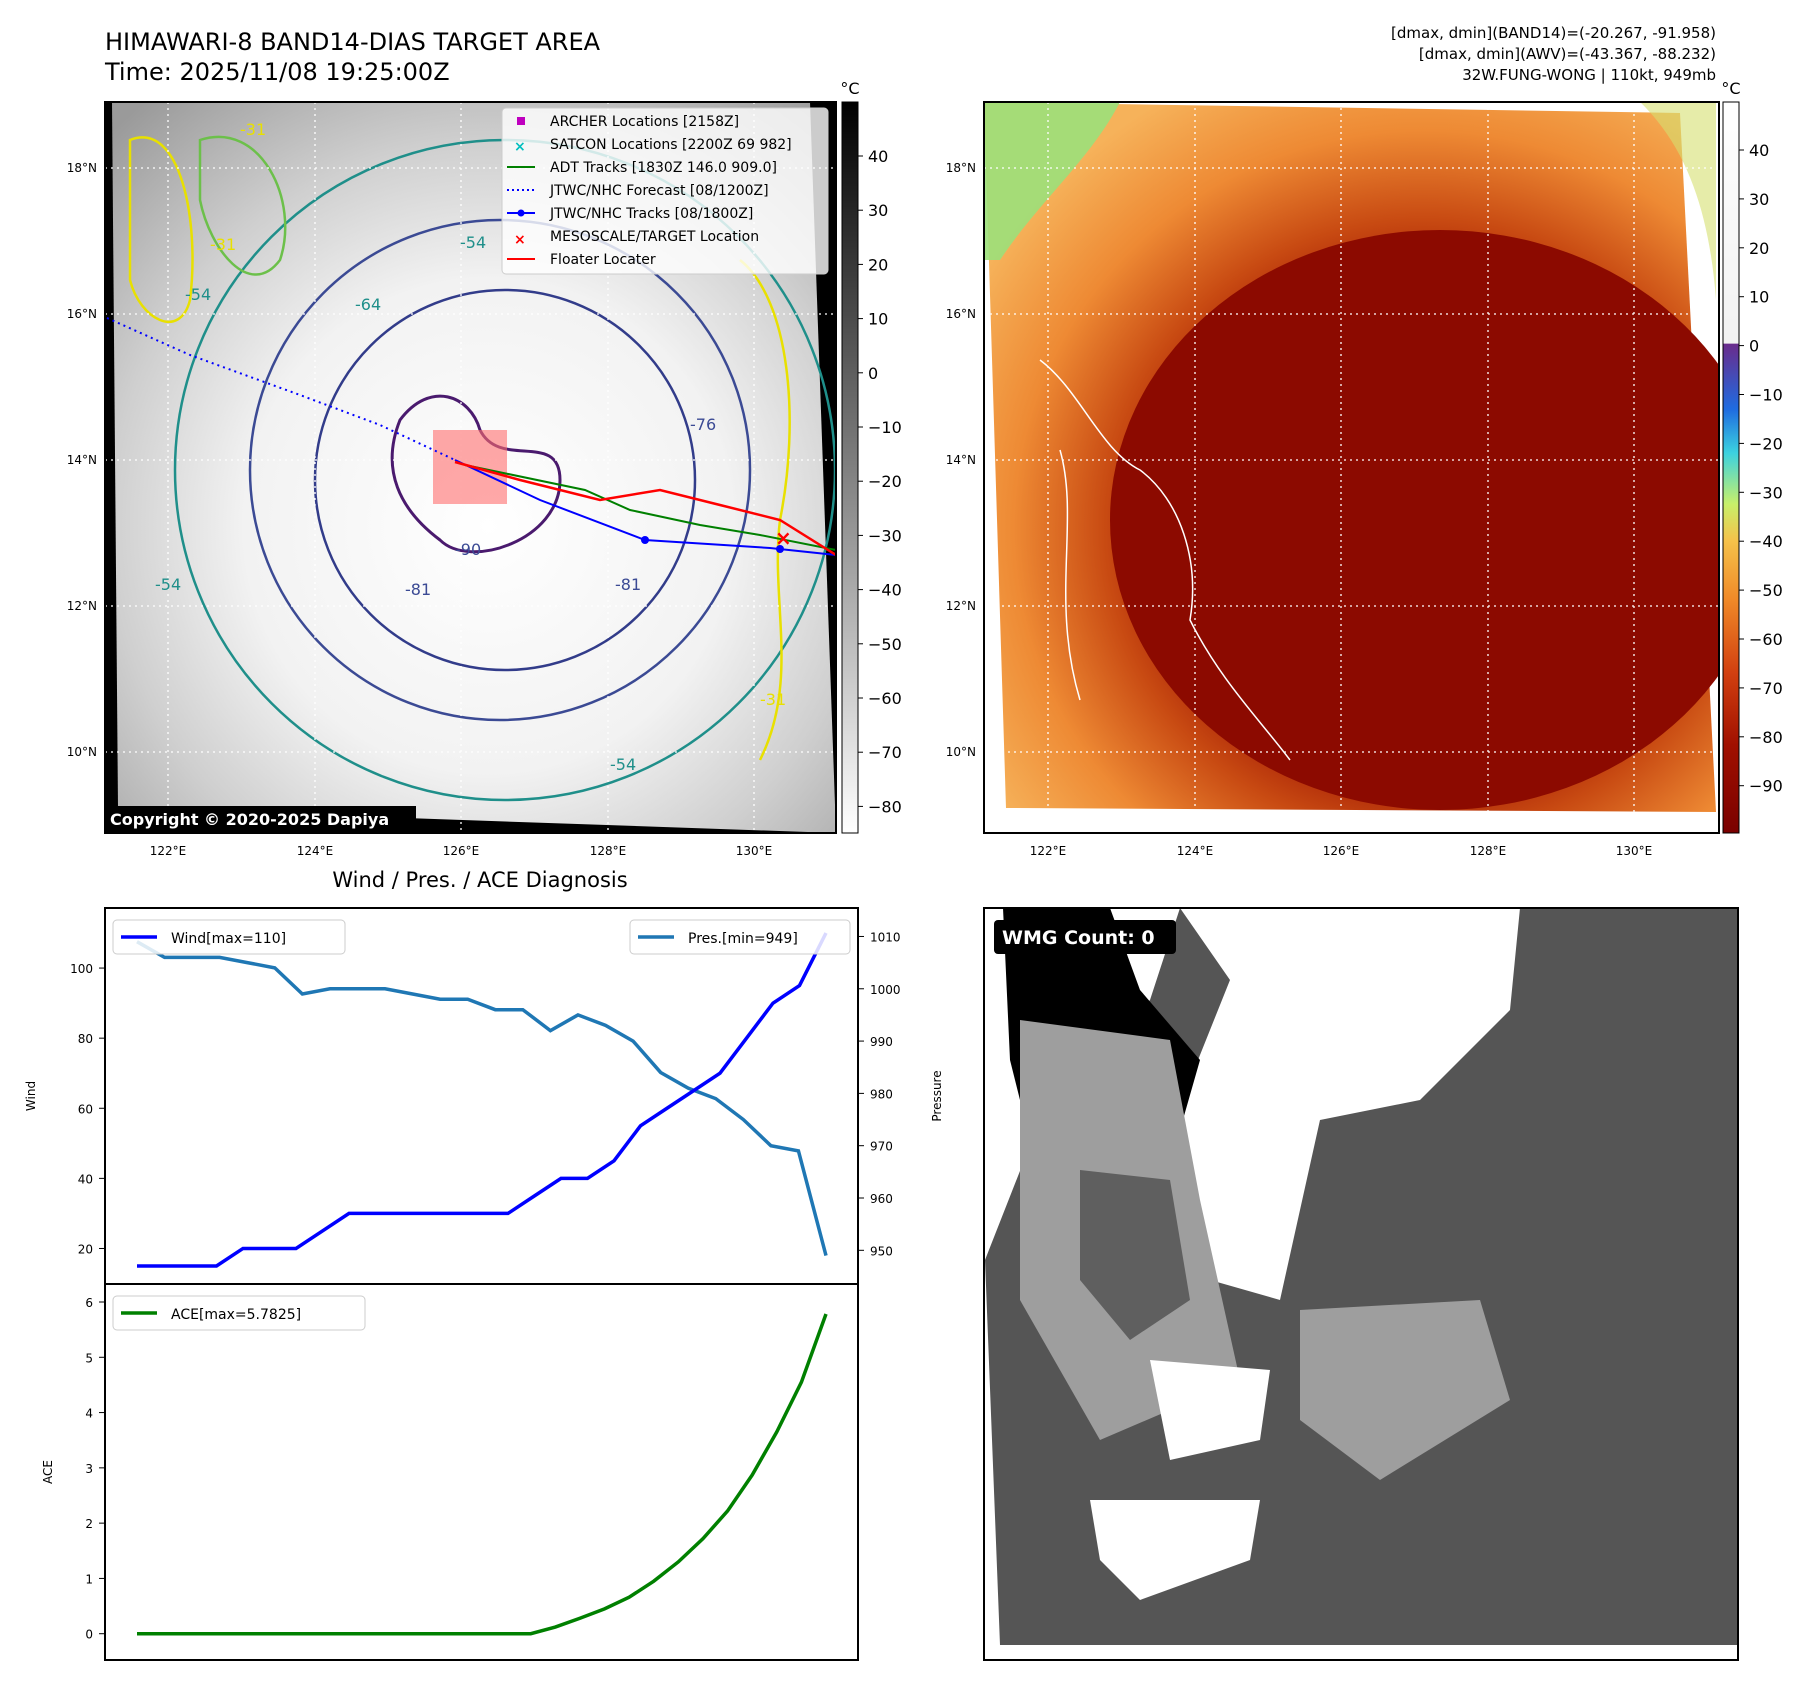 The image size is (1797, 1690). I want to click on ace-axis-tick-label: 2, so click(89, 1524).